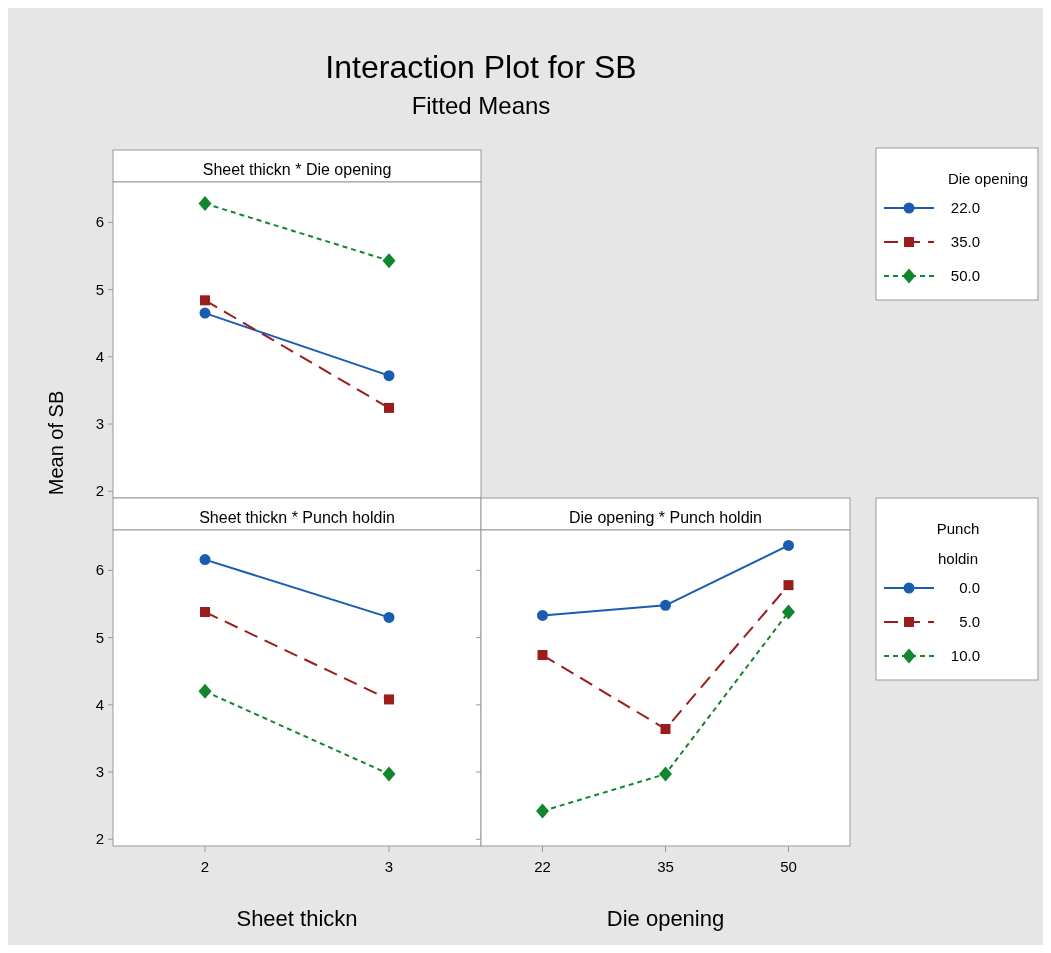  I want to click on text: Fitted Means, so click(481, 105).